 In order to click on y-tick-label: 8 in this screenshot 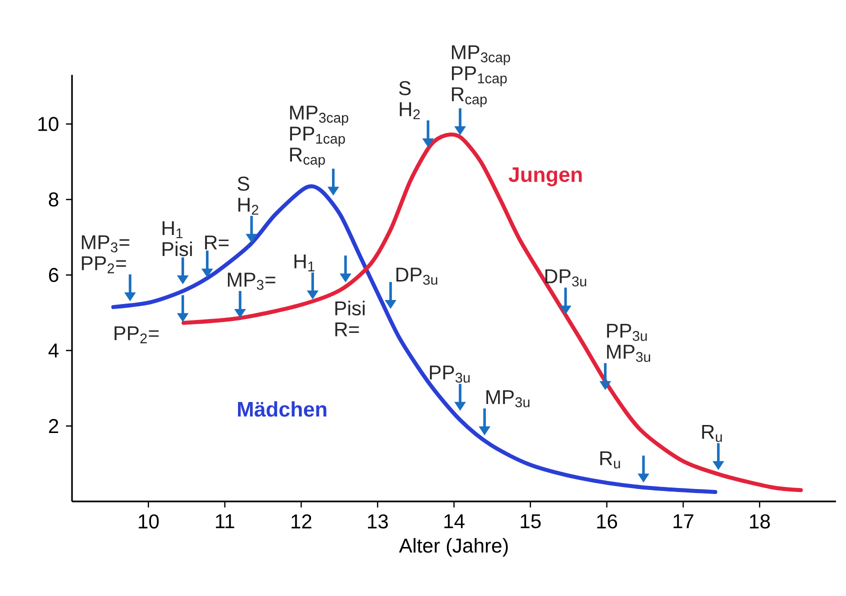, I will do `click(53, 199)`.